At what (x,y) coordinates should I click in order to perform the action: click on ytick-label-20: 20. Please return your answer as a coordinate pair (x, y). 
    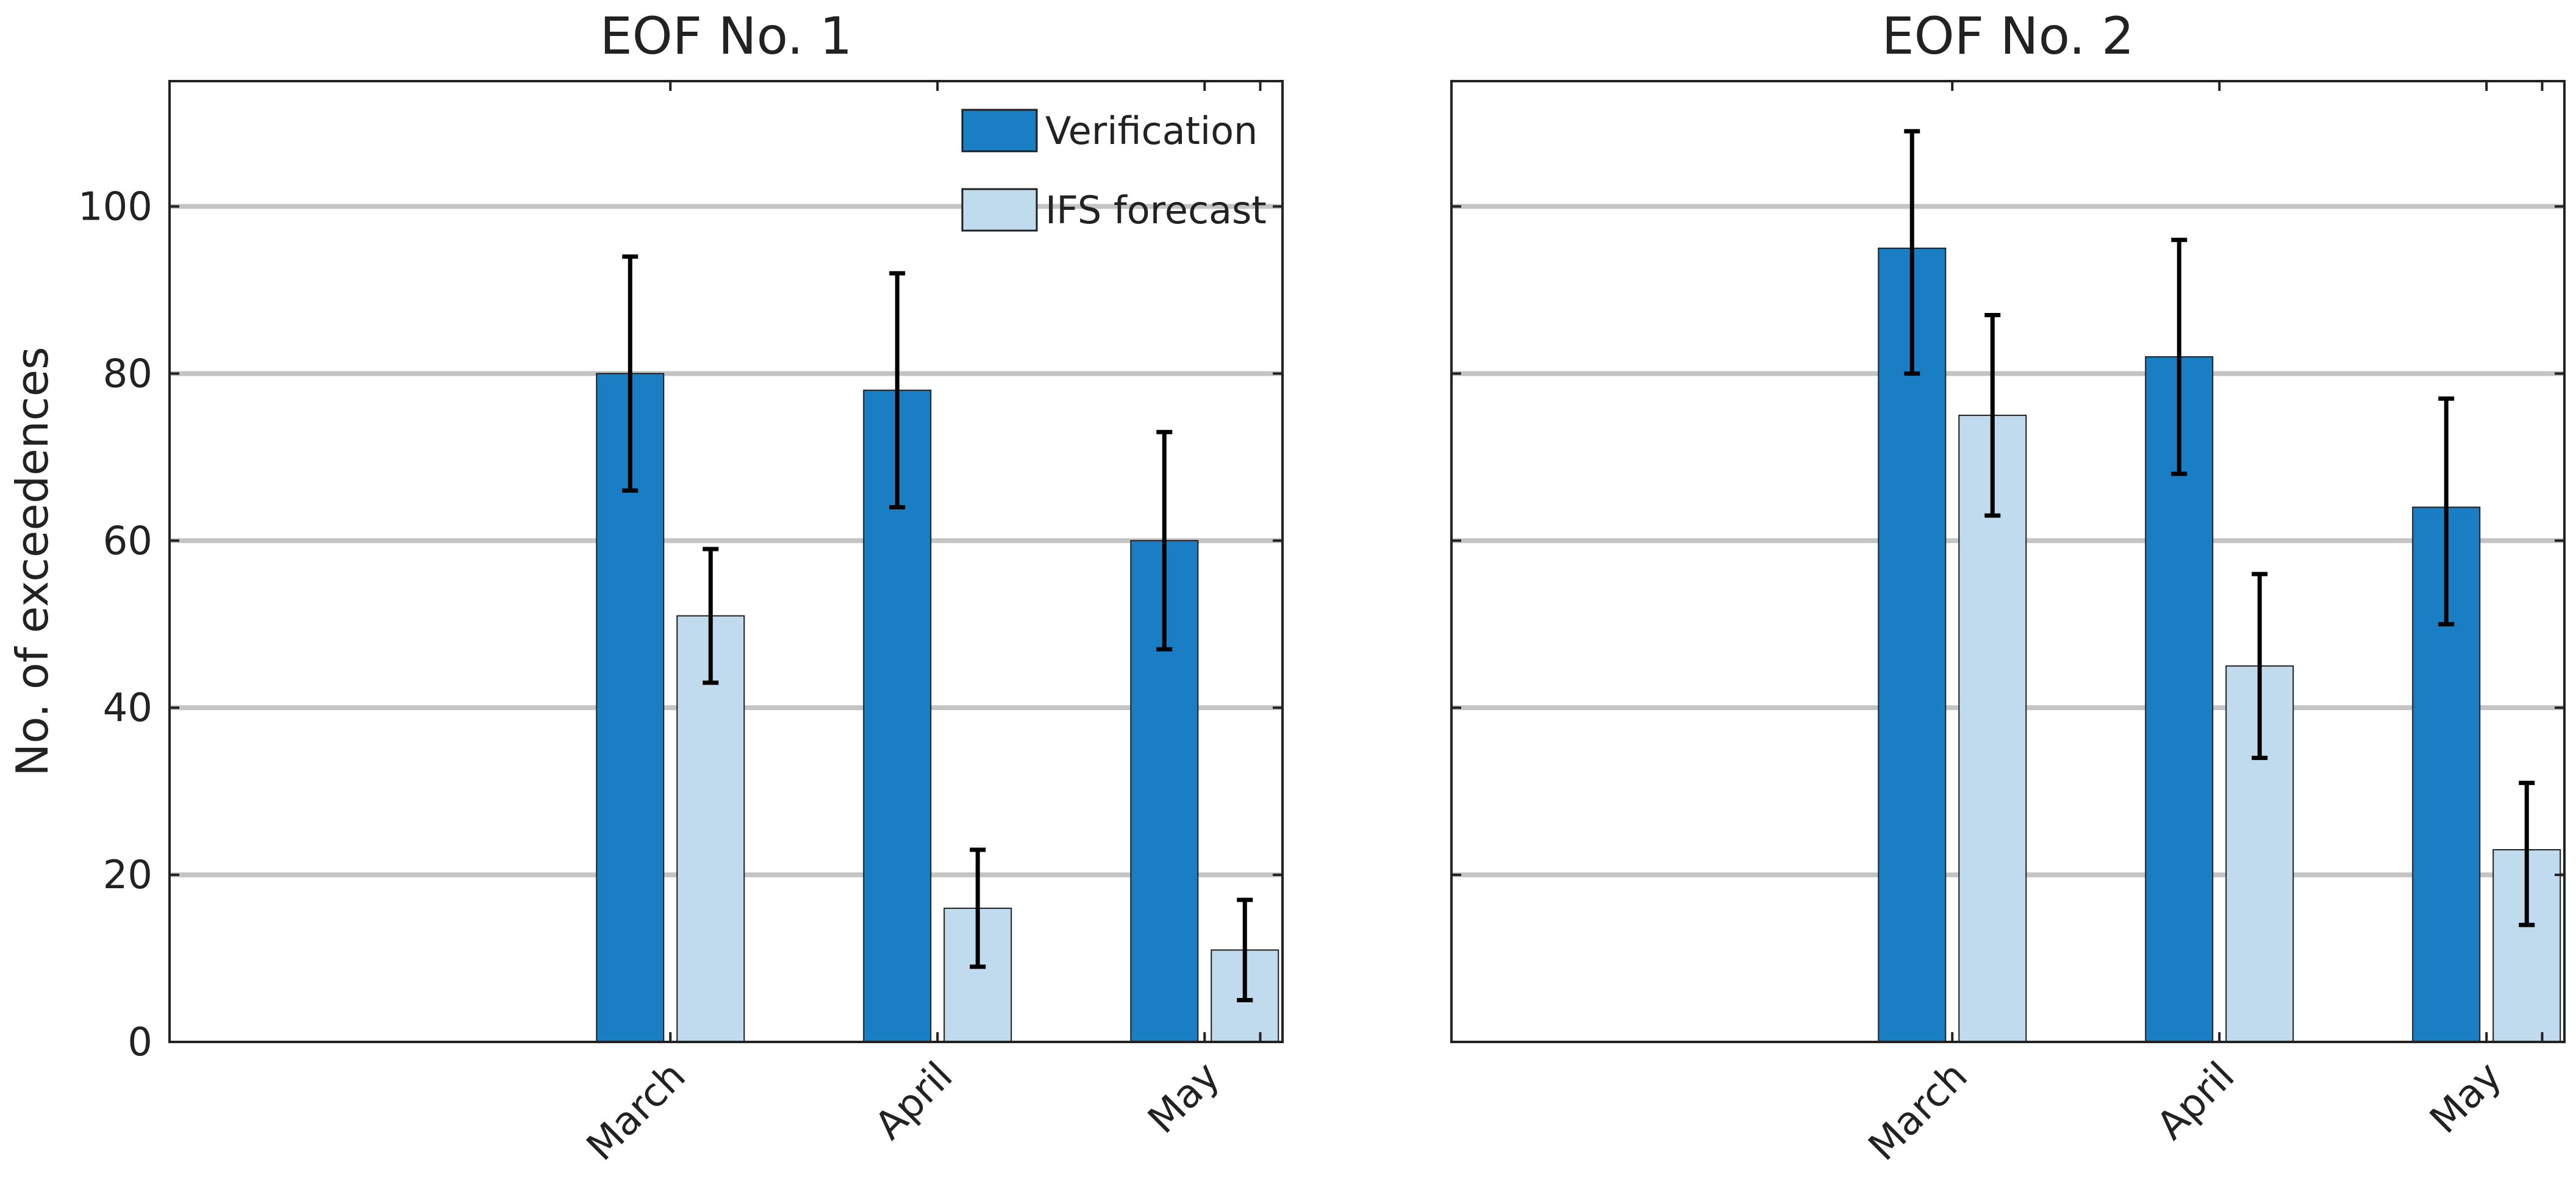
    Looking at the image, I should click on (127, 876).